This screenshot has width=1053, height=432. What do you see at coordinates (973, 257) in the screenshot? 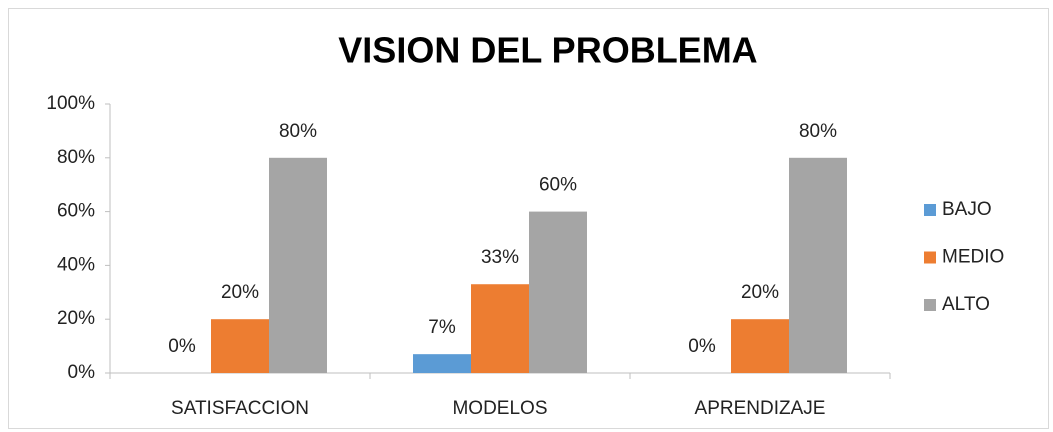
I see `legend-label: MEDIO` at bounding box center [973, 257].